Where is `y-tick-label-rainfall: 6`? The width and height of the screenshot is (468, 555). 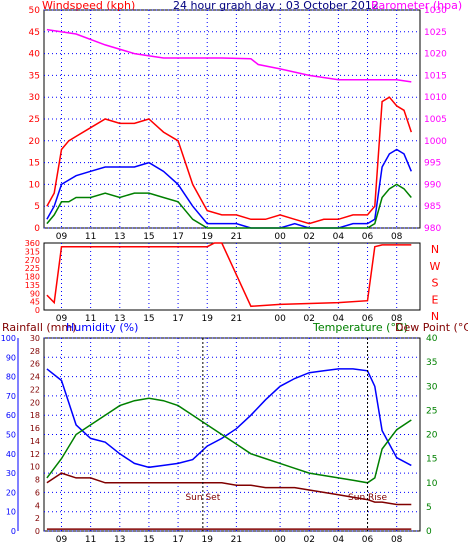
y-tick-label-rainfall: 6 is located at coordinates (37, 492).